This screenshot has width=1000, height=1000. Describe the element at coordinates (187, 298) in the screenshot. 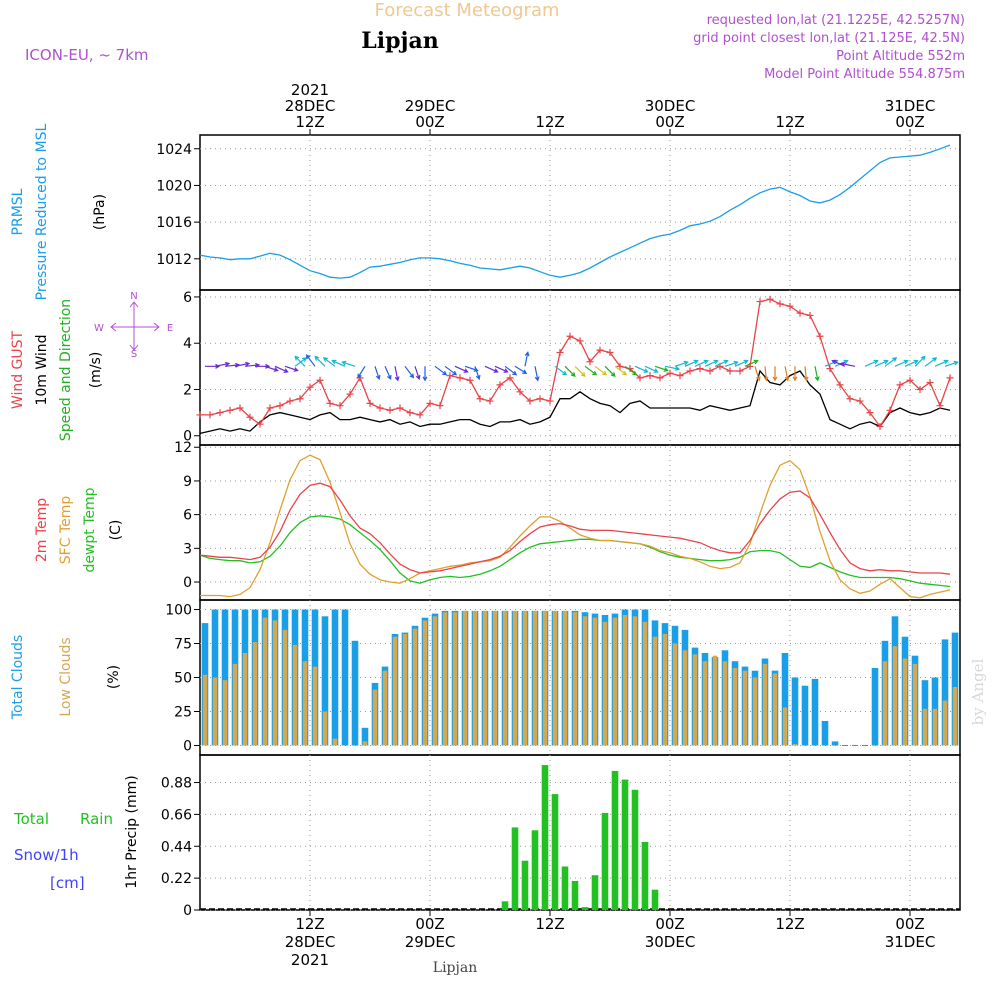

I see `wind-tick-label: 6` at that location.